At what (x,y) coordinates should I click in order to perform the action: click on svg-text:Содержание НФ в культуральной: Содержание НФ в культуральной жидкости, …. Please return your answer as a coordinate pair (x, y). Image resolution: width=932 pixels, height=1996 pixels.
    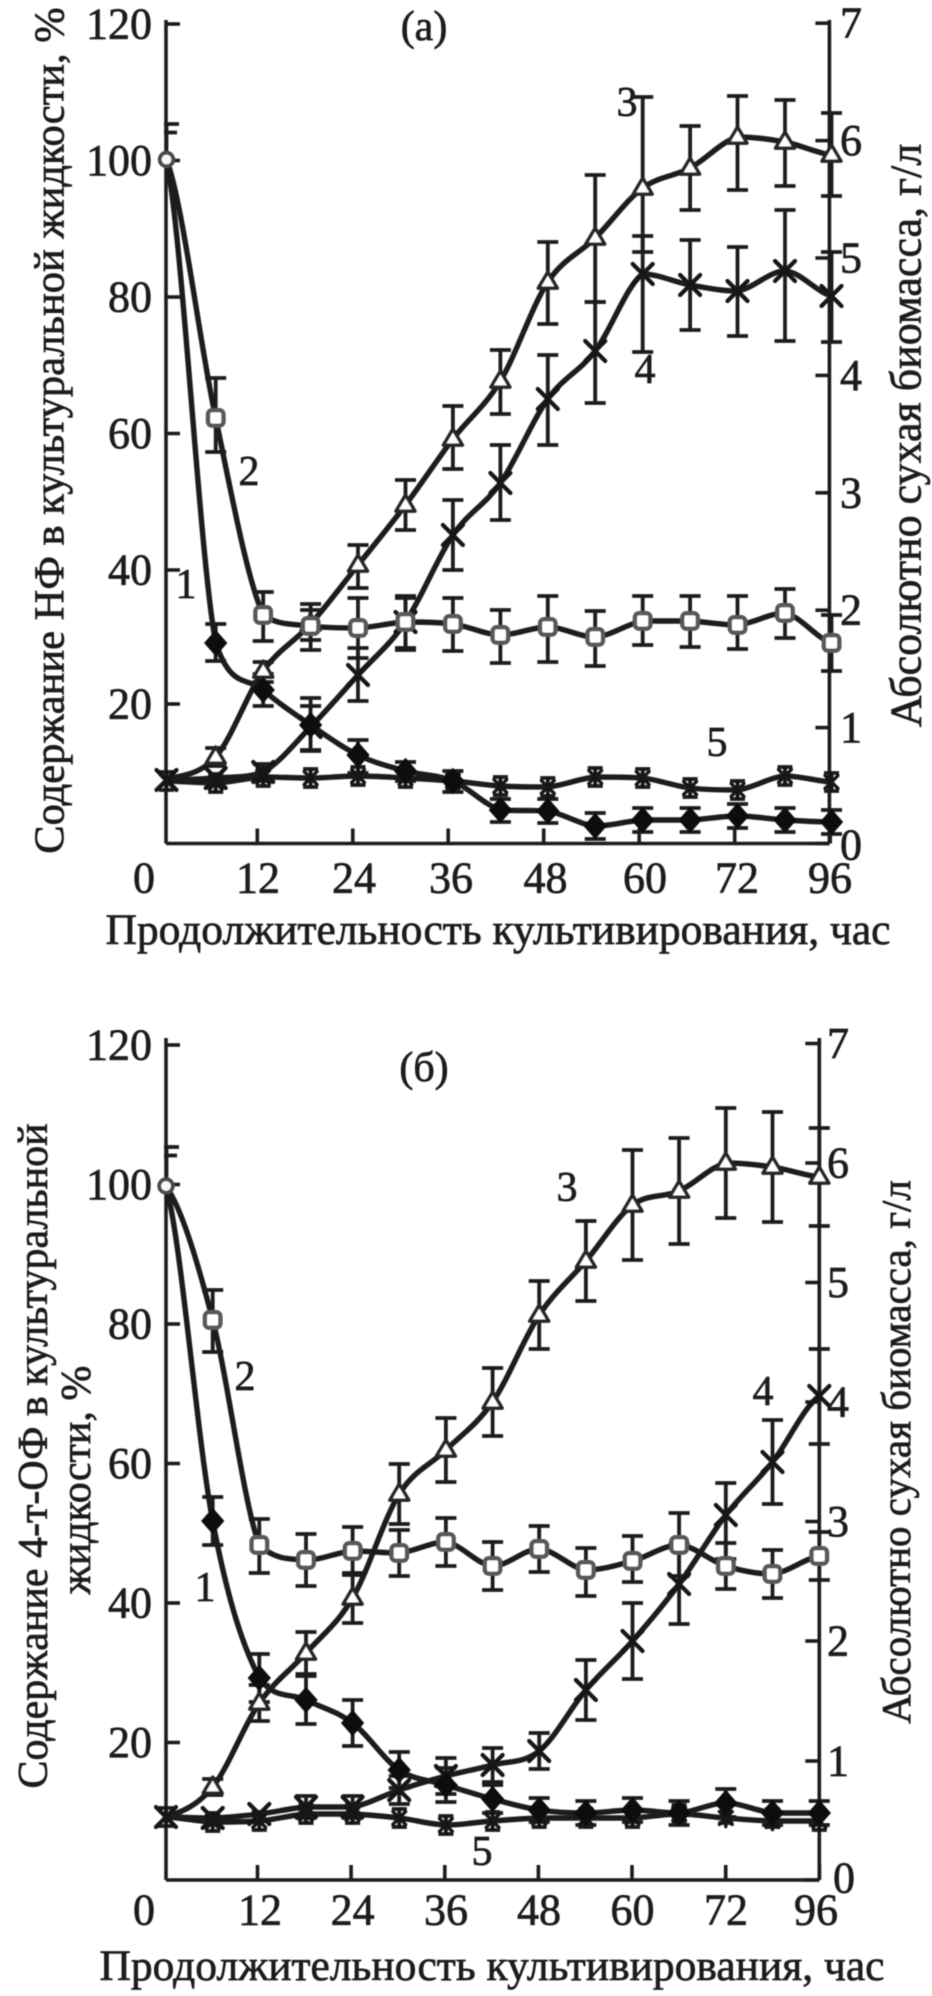
    Looking at the image, I should click on (50, 430).